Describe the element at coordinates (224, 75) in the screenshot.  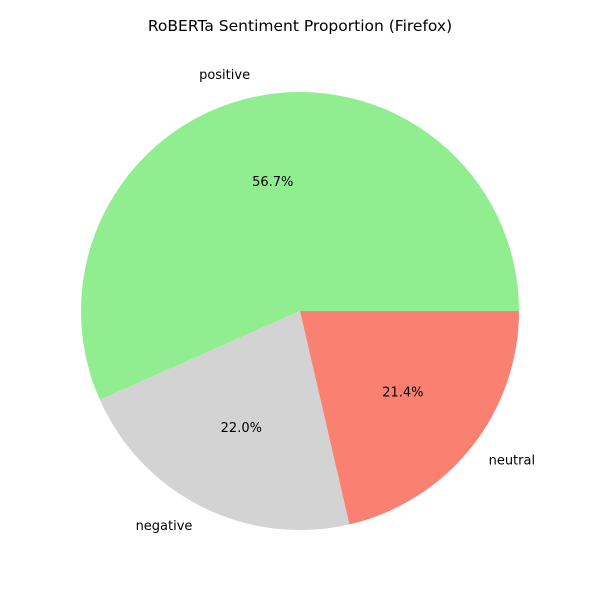
I see `slice-label-positive: positive` at that location.